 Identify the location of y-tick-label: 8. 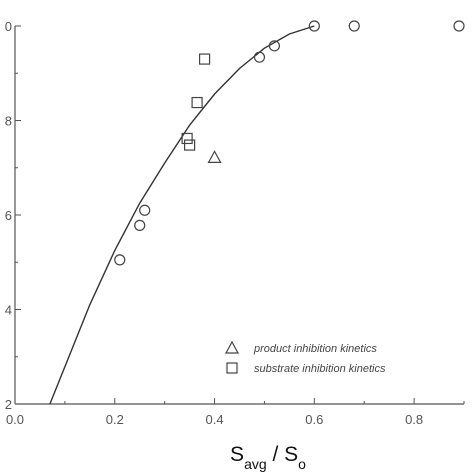
(8, 121).